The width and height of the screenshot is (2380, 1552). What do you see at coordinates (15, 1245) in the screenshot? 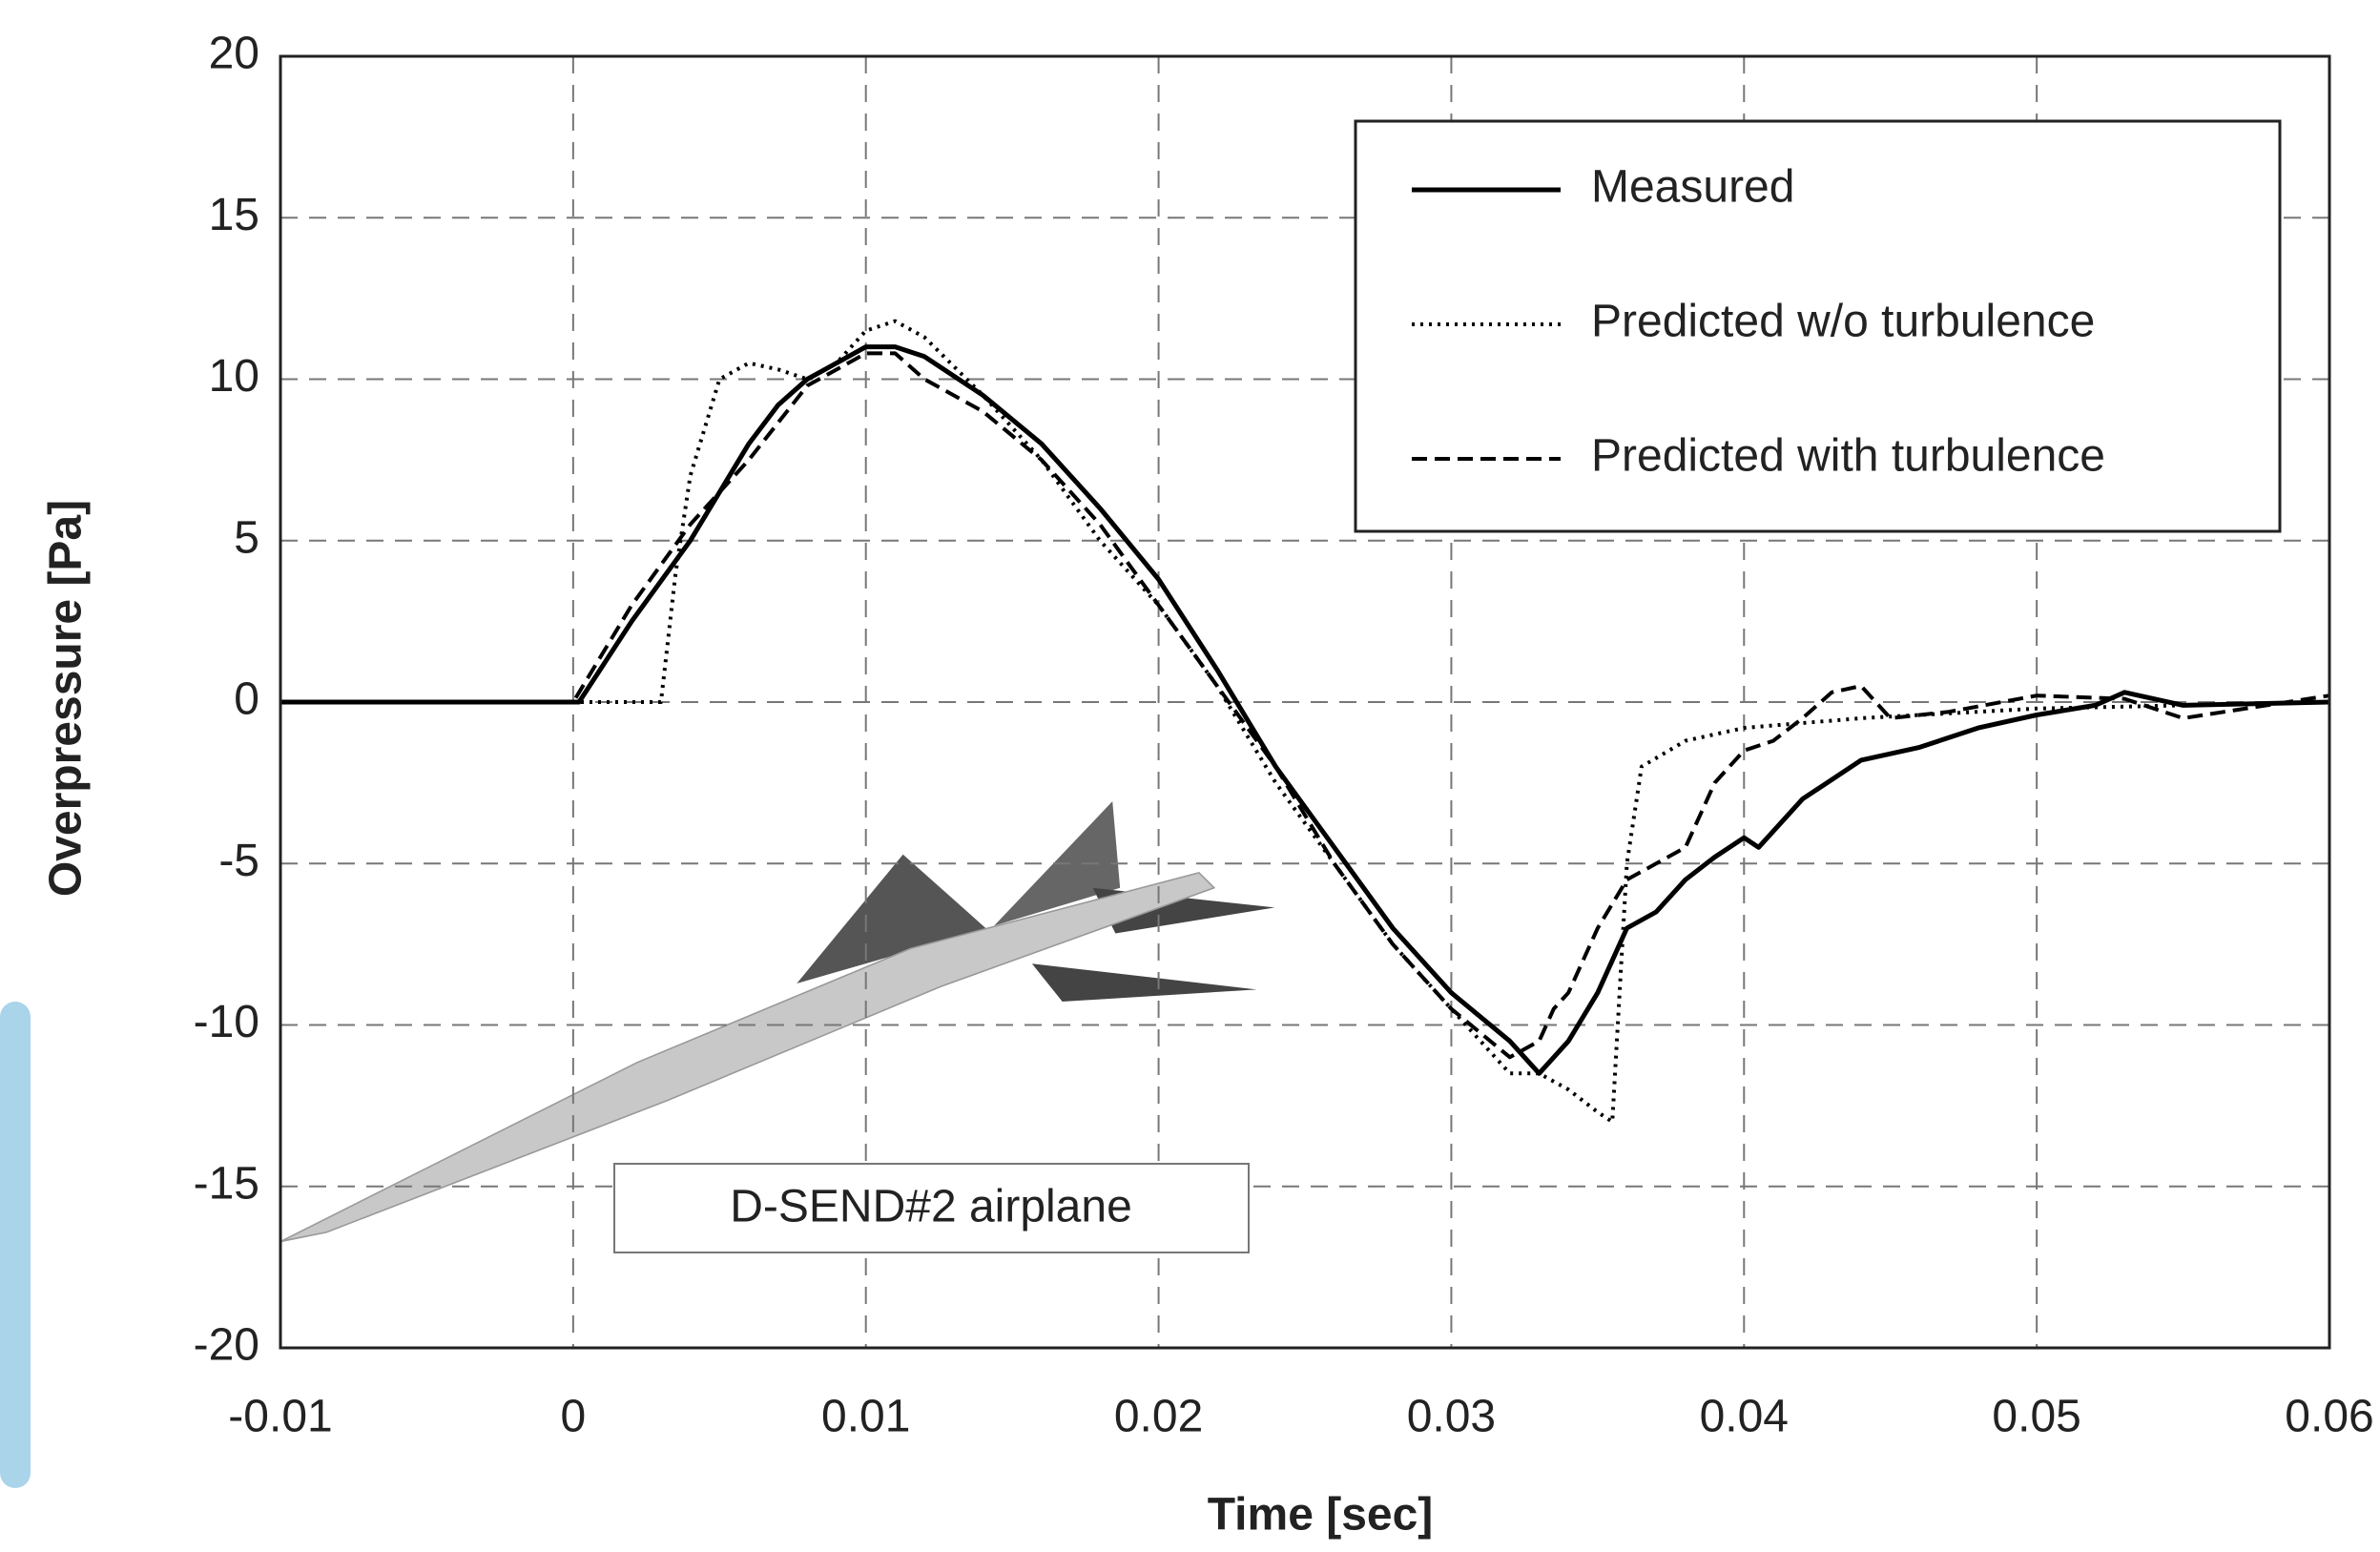
I see `decoration` at bounding box center [15, 1245].